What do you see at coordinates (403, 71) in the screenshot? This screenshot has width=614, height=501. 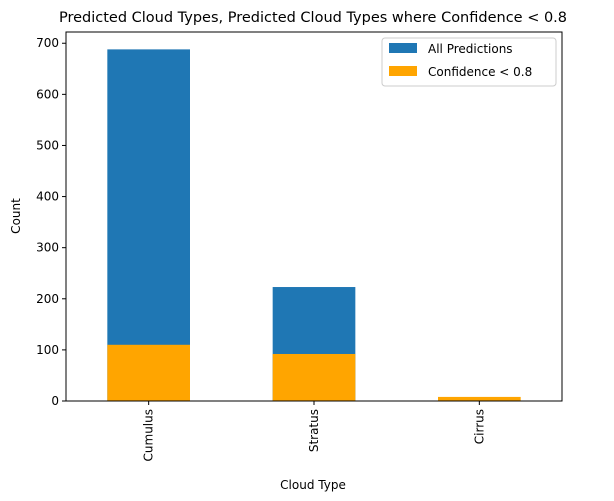 I see `legend-swatch-confidence` at bounding box center [403, 71].